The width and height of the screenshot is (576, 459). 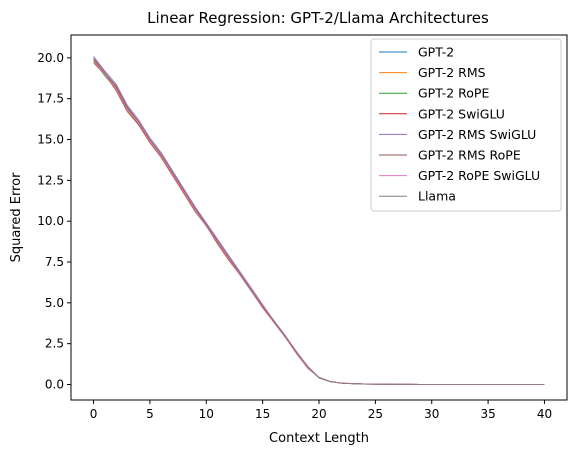 What do you see at coordinates (469, 155) in the screenshot?
I see `legend-label: GPT-2 RMS RoPE` at bounding box center [469, 155].